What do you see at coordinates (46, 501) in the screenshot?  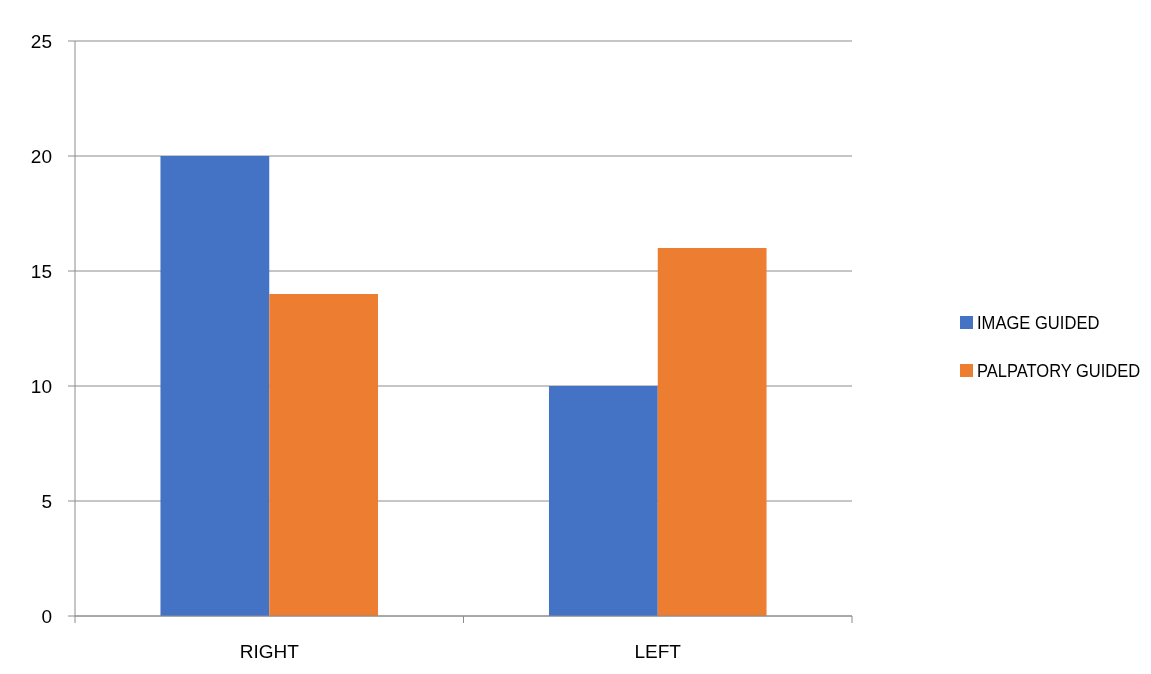 I see `y-tick-label: 5` at bounding box center [46, 501].